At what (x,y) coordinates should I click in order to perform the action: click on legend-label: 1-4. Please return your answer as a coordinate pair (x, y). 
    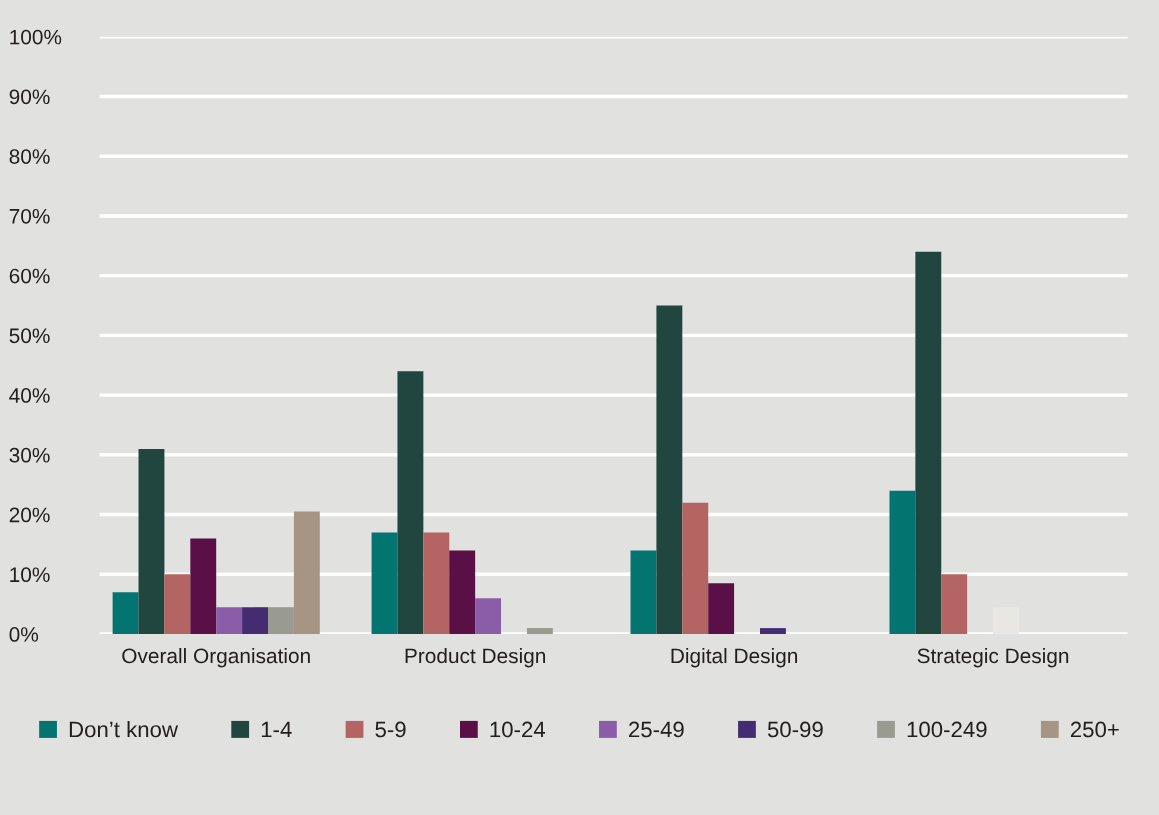
    Looking at the image, I should click on (276, 729).